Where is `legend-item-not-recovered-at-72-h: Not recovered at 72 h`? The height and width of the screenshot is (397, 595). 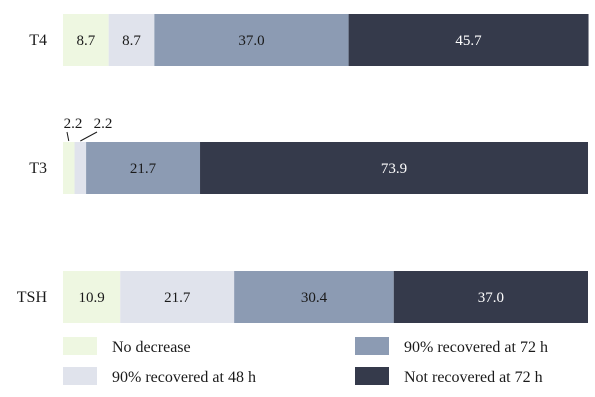 legend-item-not-recovered-at-72-h: Not recovered at 72 h is located at coordinates (449, 376).